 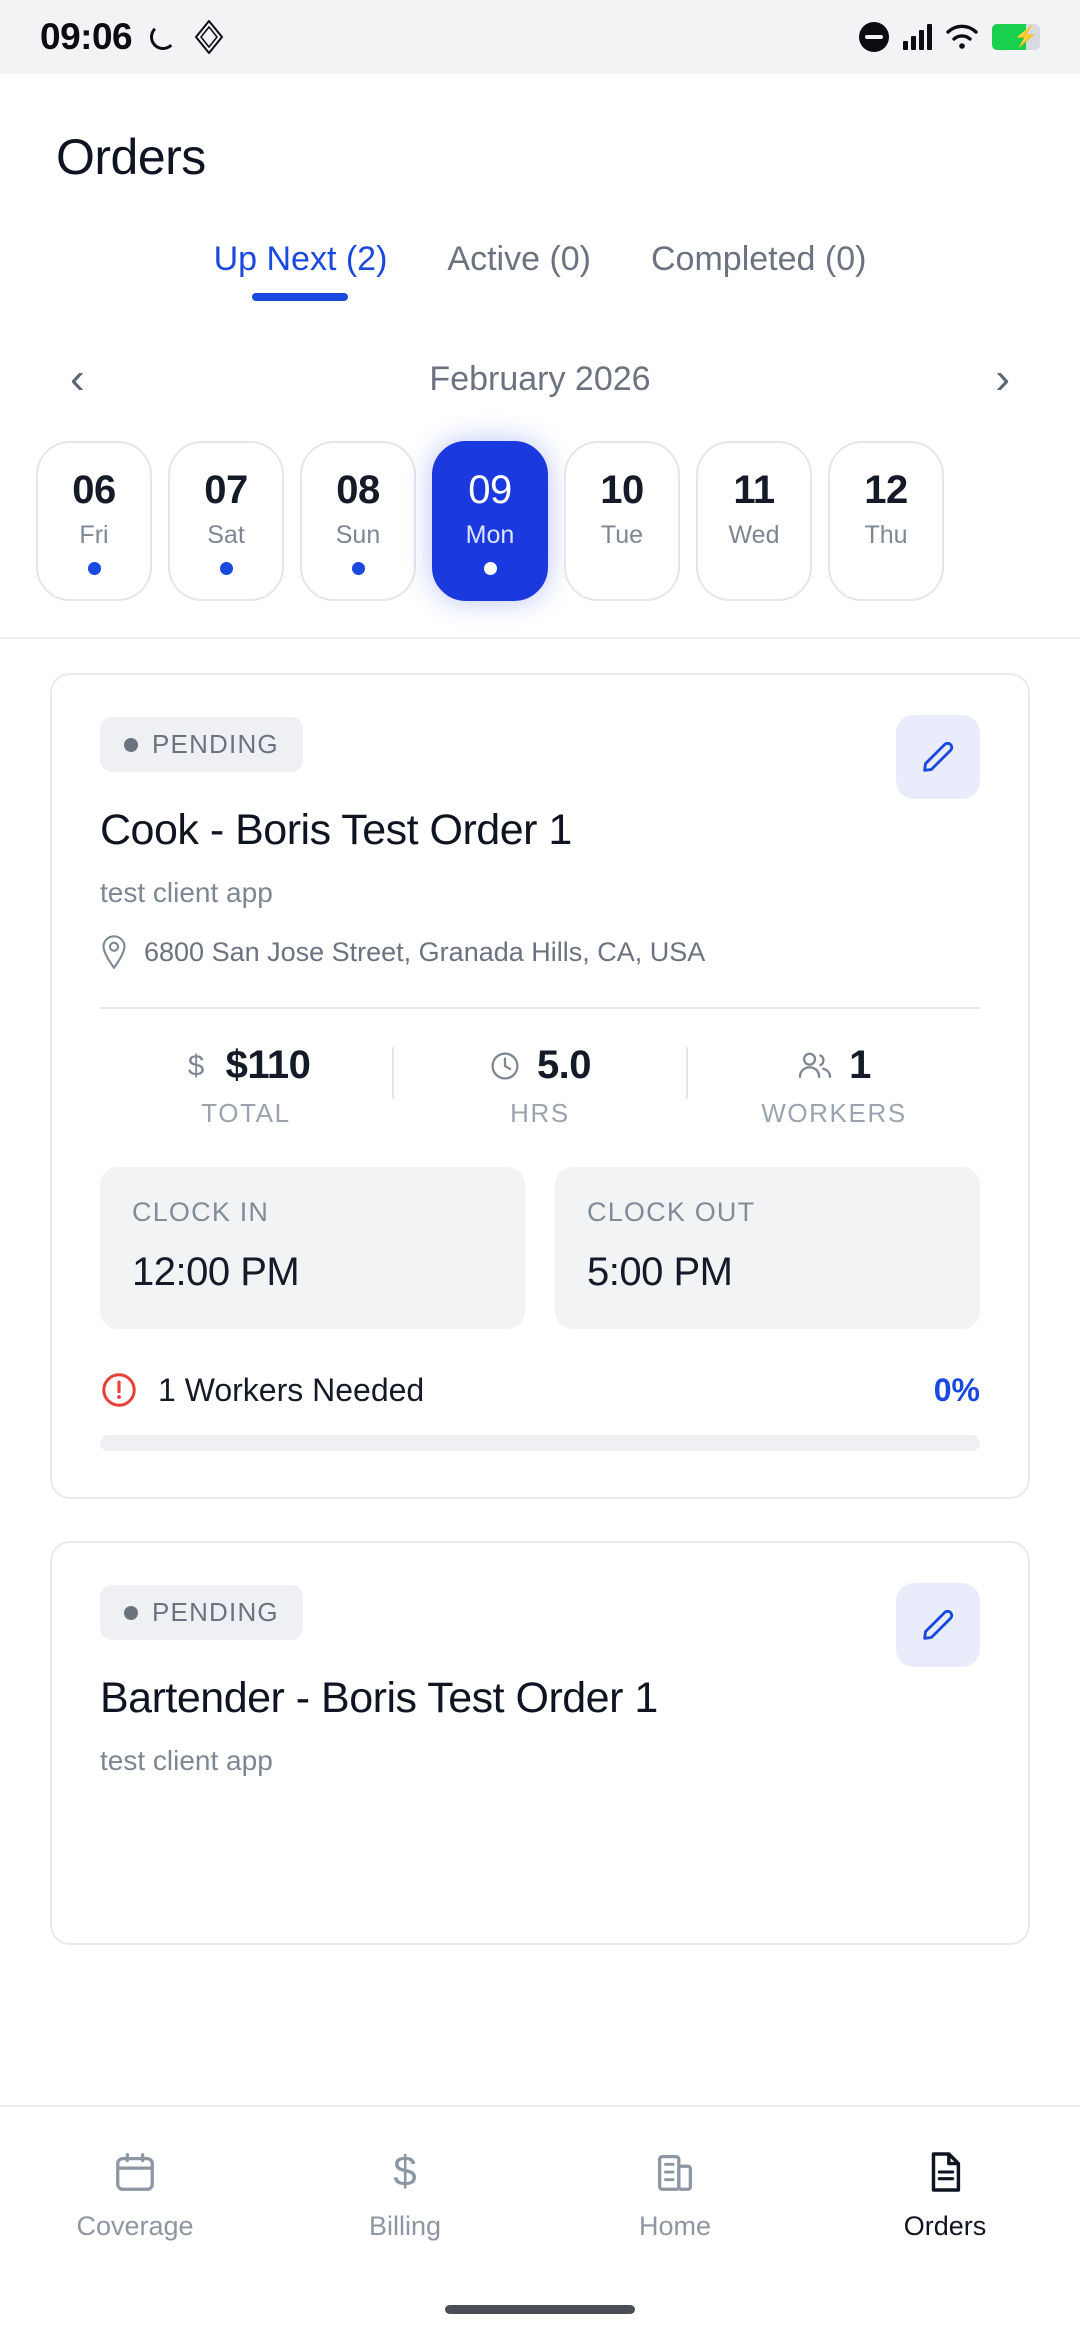 I want to click on order-tabs: Up Next (2) Active (0) Completed (0), so click(x=540, y=270).